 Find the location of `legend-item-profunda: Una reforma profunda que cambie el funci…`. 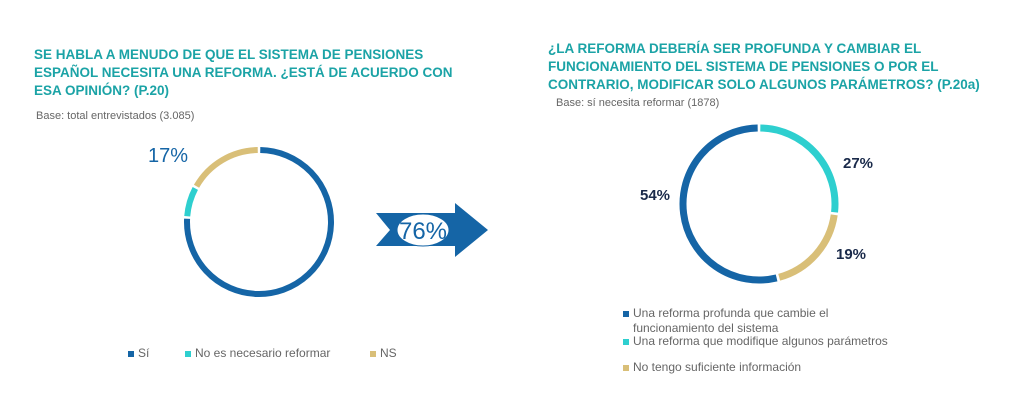

legend-item-profunda: Una reforma profunda que cambie el funci… is located at coordinates (738, 321).